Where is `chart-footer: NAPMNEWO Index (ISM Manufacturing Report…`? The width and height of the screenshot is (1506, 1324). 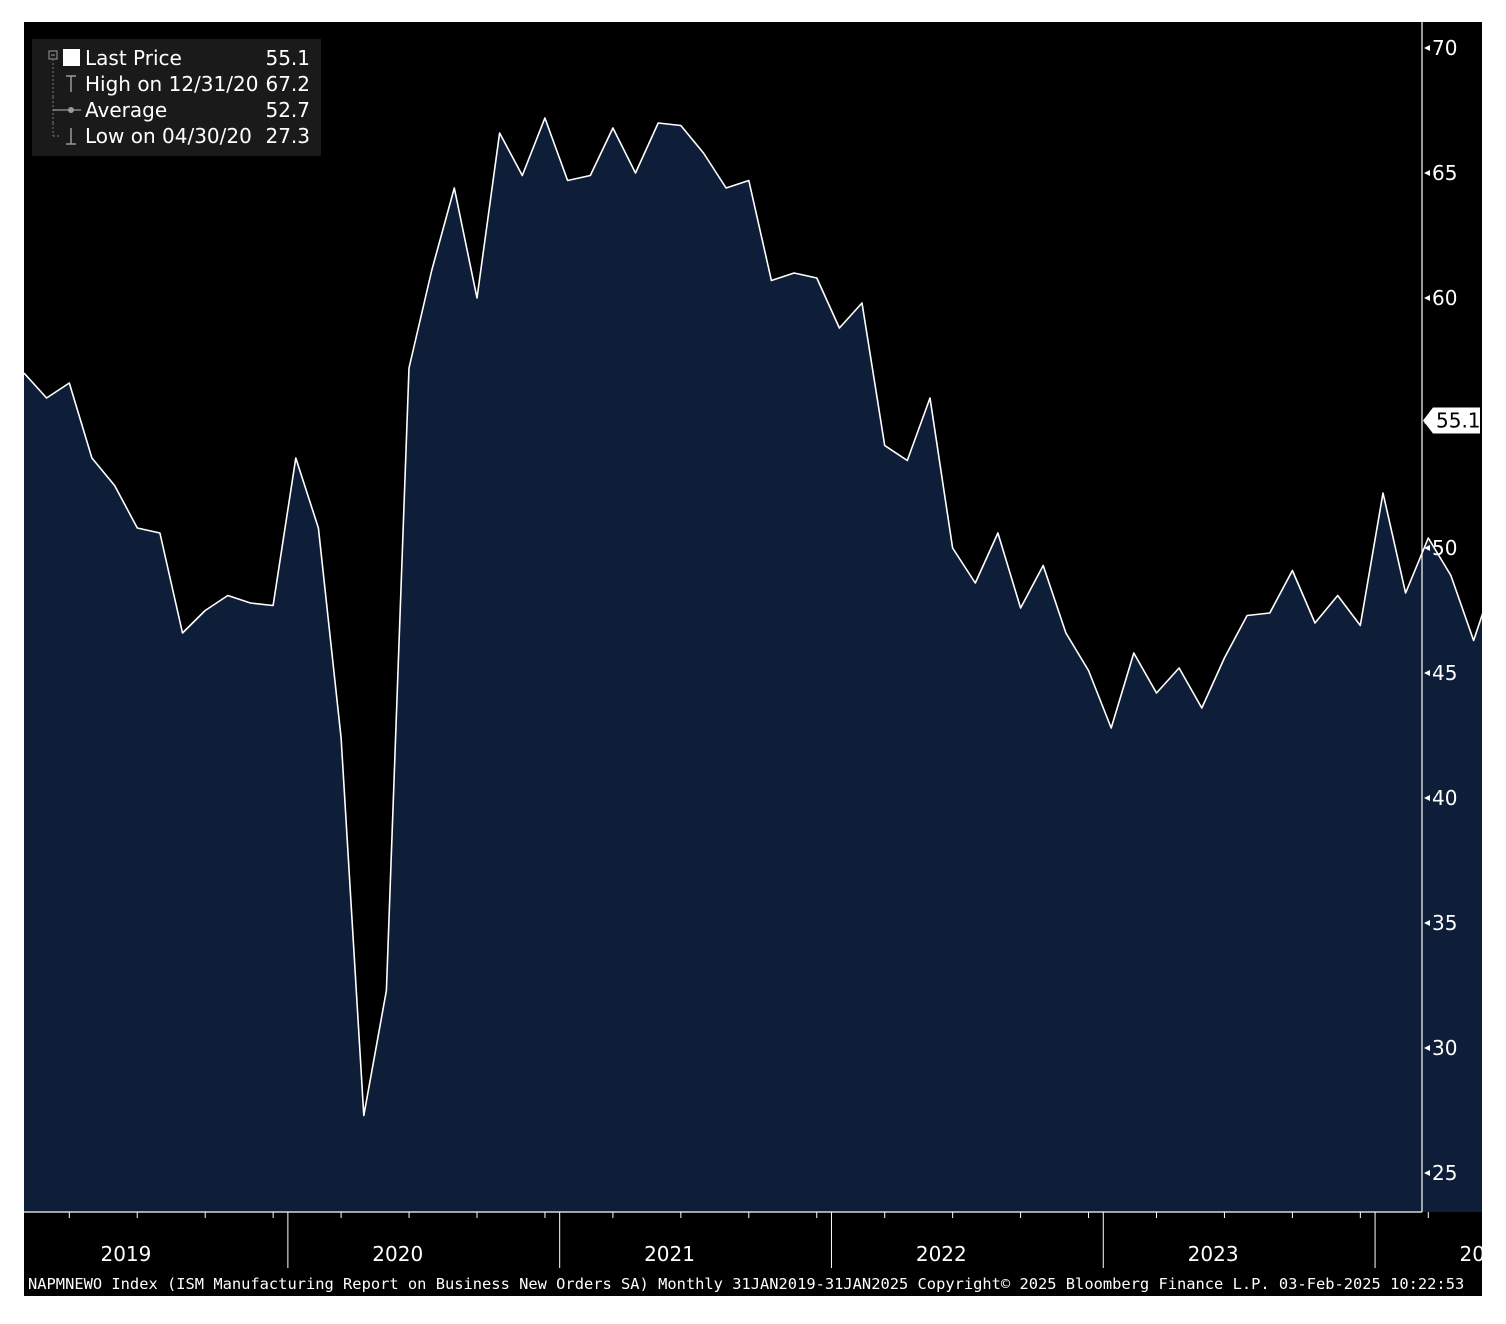 chart-footer: NAPMNEWO Index (ISM Manufacturing Report… is located at coordinates (746, 1284).